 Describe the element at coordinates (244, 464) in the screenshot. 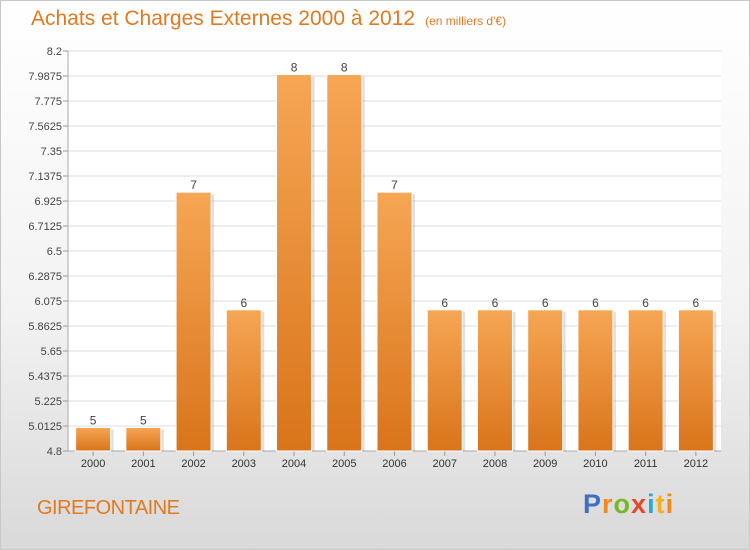

I see `x-tick-label: 2003` at that location.